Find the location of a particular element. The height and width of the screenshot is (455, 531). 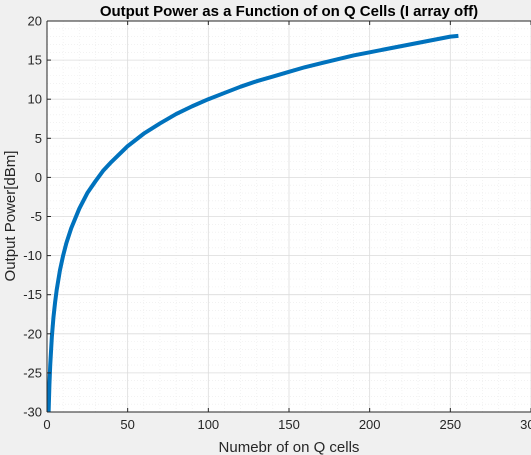

y-tick-label: 0 is located at coordinates (38, 177).